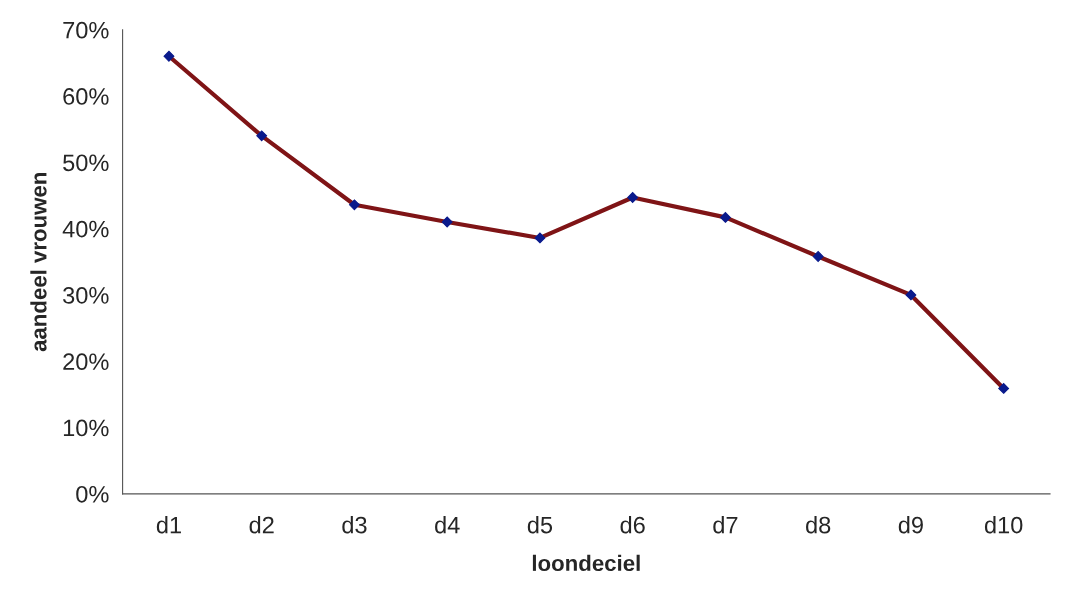 Image resolution: width=1066 pixels, height=595 pixels. What do you see at coordinates (86, 295) in the screenshot?
I see `y-tick-label: 30%` at bounding box center [86, 295].